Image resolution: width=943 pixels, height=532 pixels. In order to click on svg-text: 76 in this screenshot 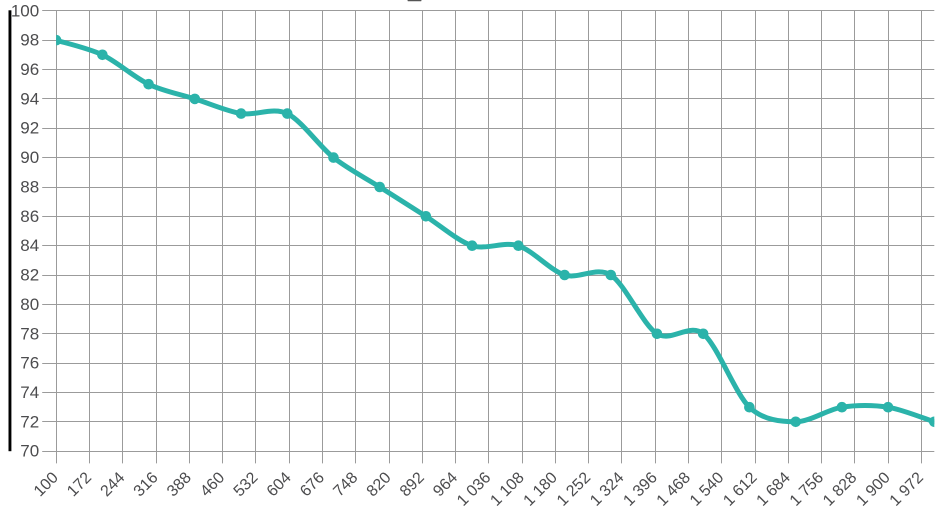, I will do `click(29, 363)`.